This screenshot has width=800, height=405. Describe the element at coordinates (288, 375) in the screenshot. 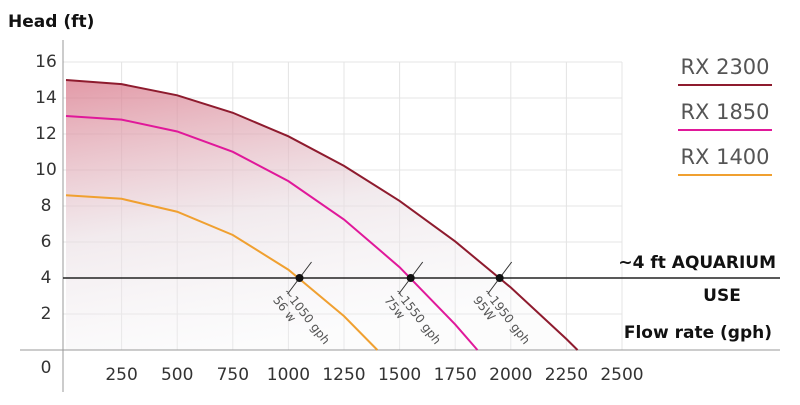

I see `x-tick-label: 1000` at that location.